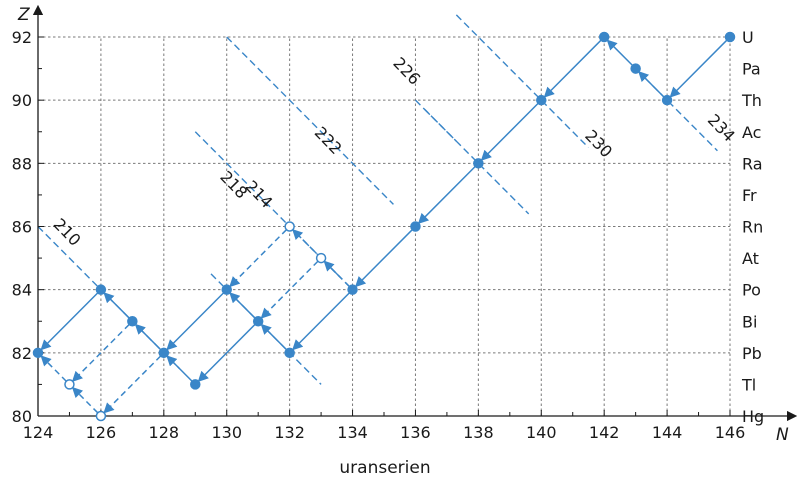 The height and width of the screenshot is (483, 803). What do you see at coordinates (751, 69) in the screenshot?
I see `element-label-pa: Pa` at bounding box center [751, 69].